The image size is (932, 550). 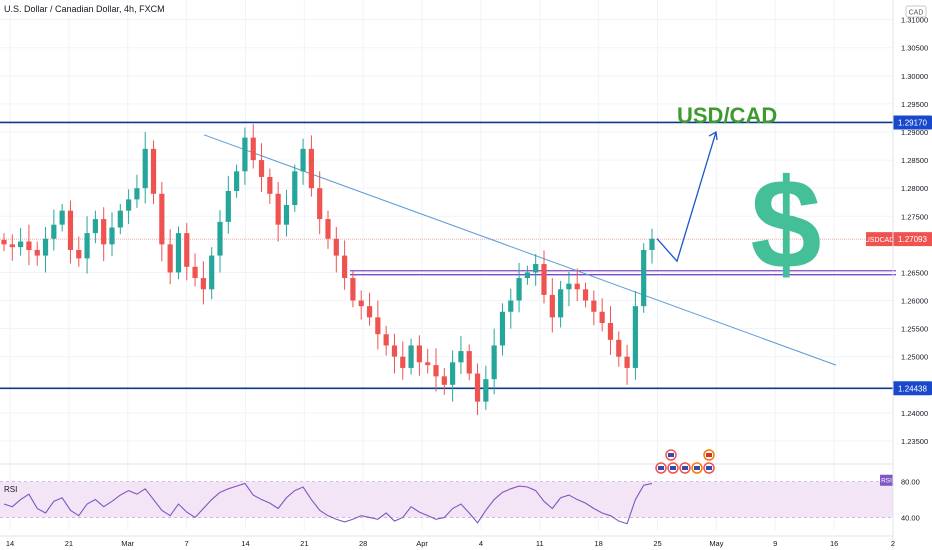 I want to click on rsi-badge-label: RSI, so click(x=886, y=481).